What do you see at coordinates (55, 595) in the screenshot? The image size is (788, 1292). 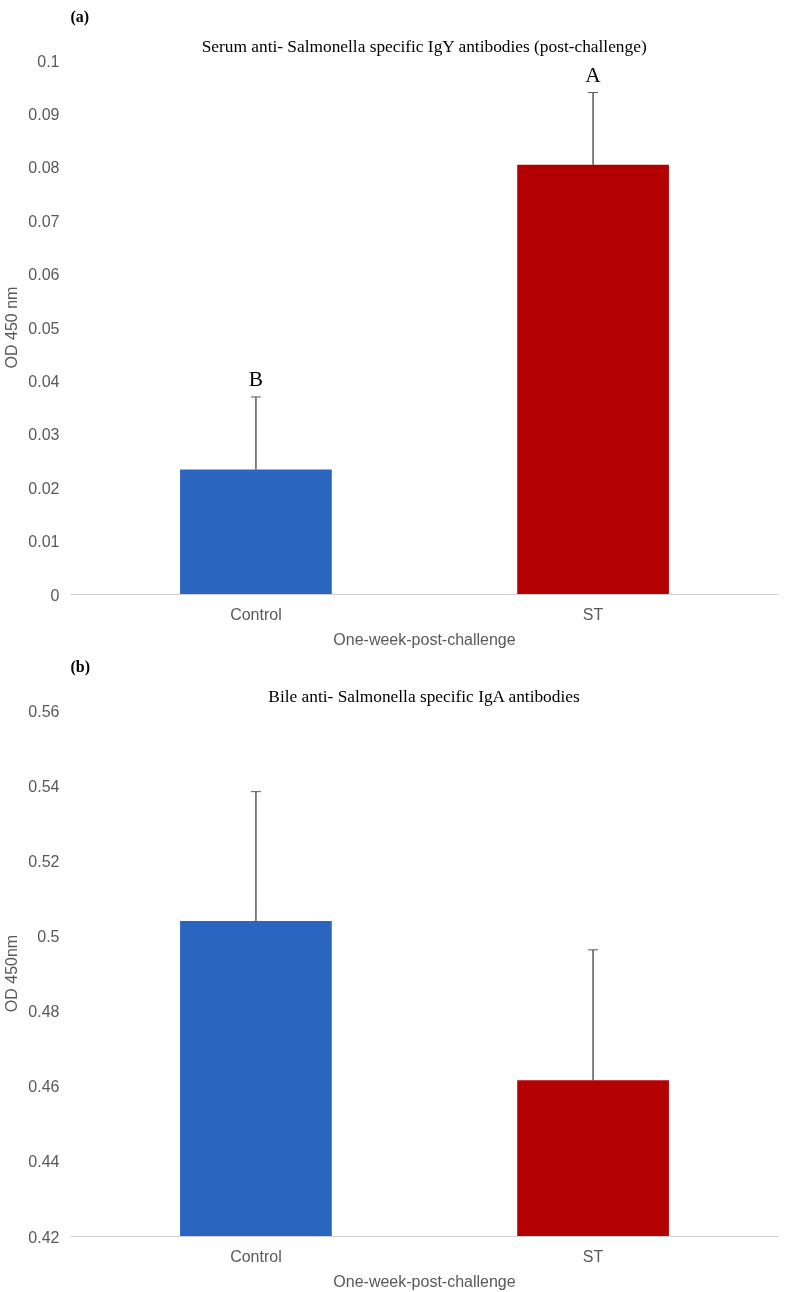 I see `y-tick-label: 0` at bounding box center [55, 595].